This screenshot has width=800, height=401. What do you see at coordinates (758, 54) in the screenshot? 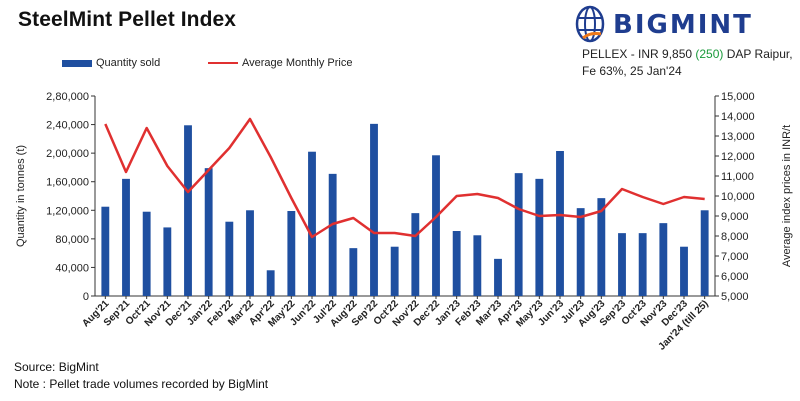
I see `pellex-line1-post: DAP Raipur,` at bounding box center [758, 54].